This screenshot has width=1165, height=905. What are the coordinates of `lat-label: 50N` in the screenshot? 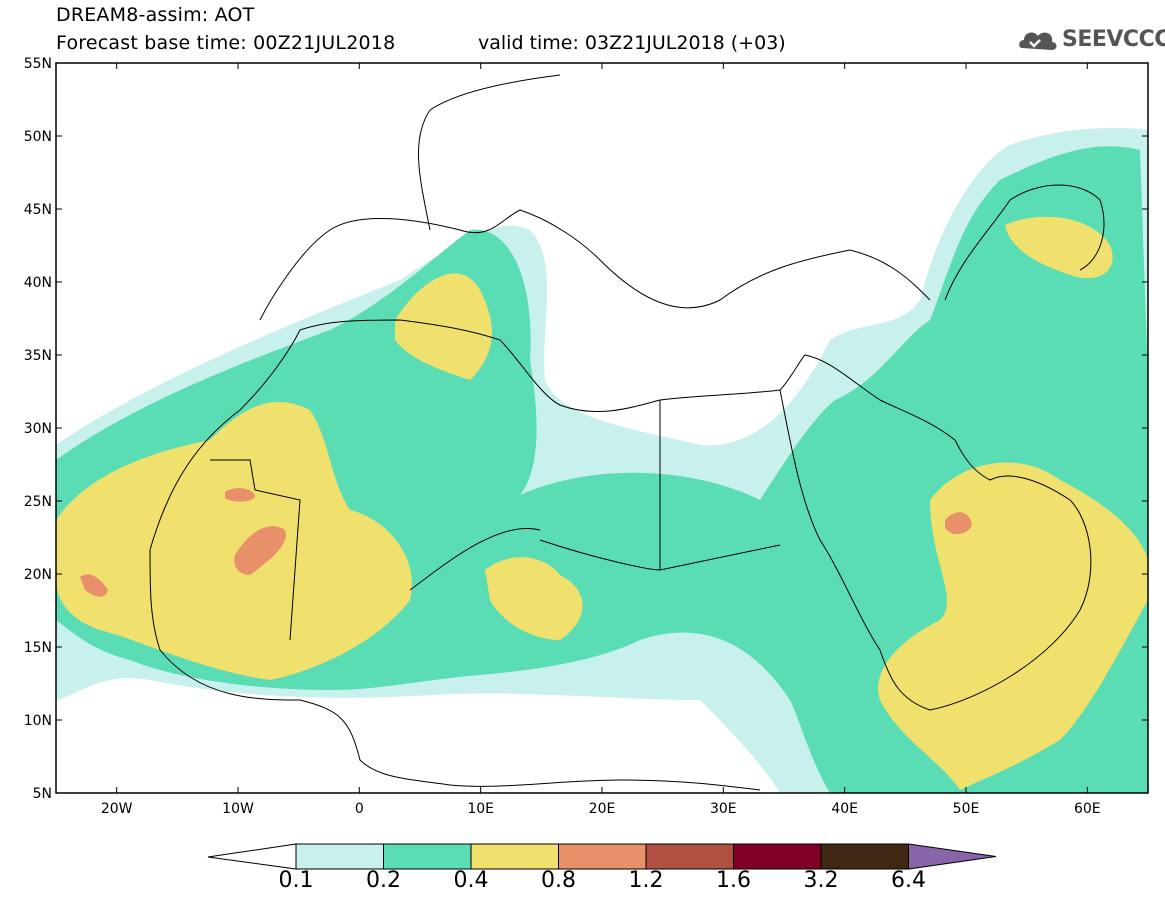 It's located at (38, 137).